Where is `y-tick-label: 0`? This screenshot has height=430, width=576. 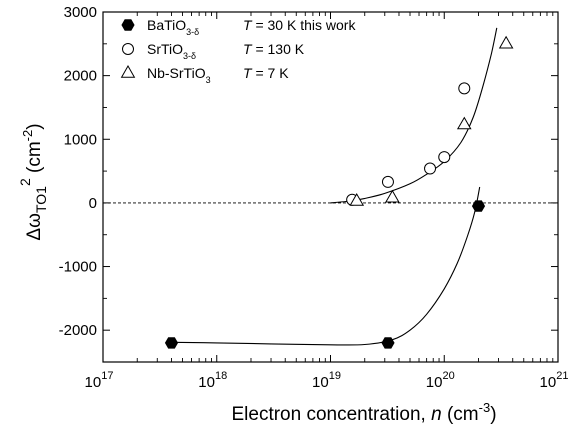 y-tick-label: 0 is located at coordinates (93, 203).